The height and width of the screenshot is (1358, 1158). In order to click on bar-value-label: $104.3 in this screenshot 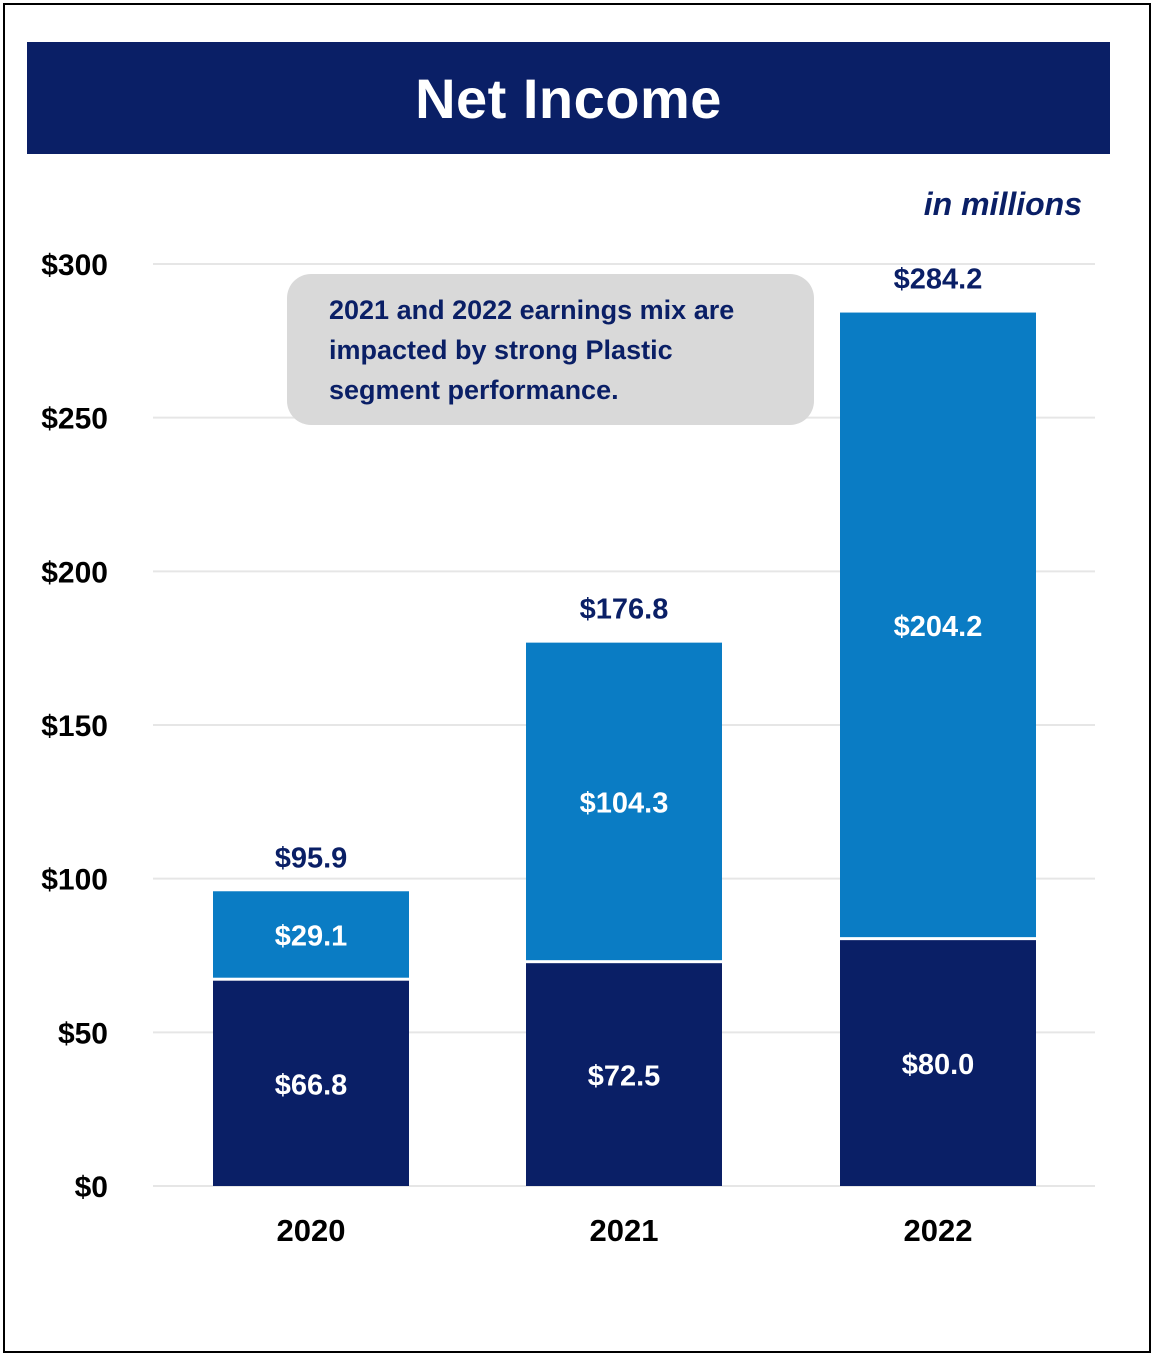, I will do `click(624, 803)`.